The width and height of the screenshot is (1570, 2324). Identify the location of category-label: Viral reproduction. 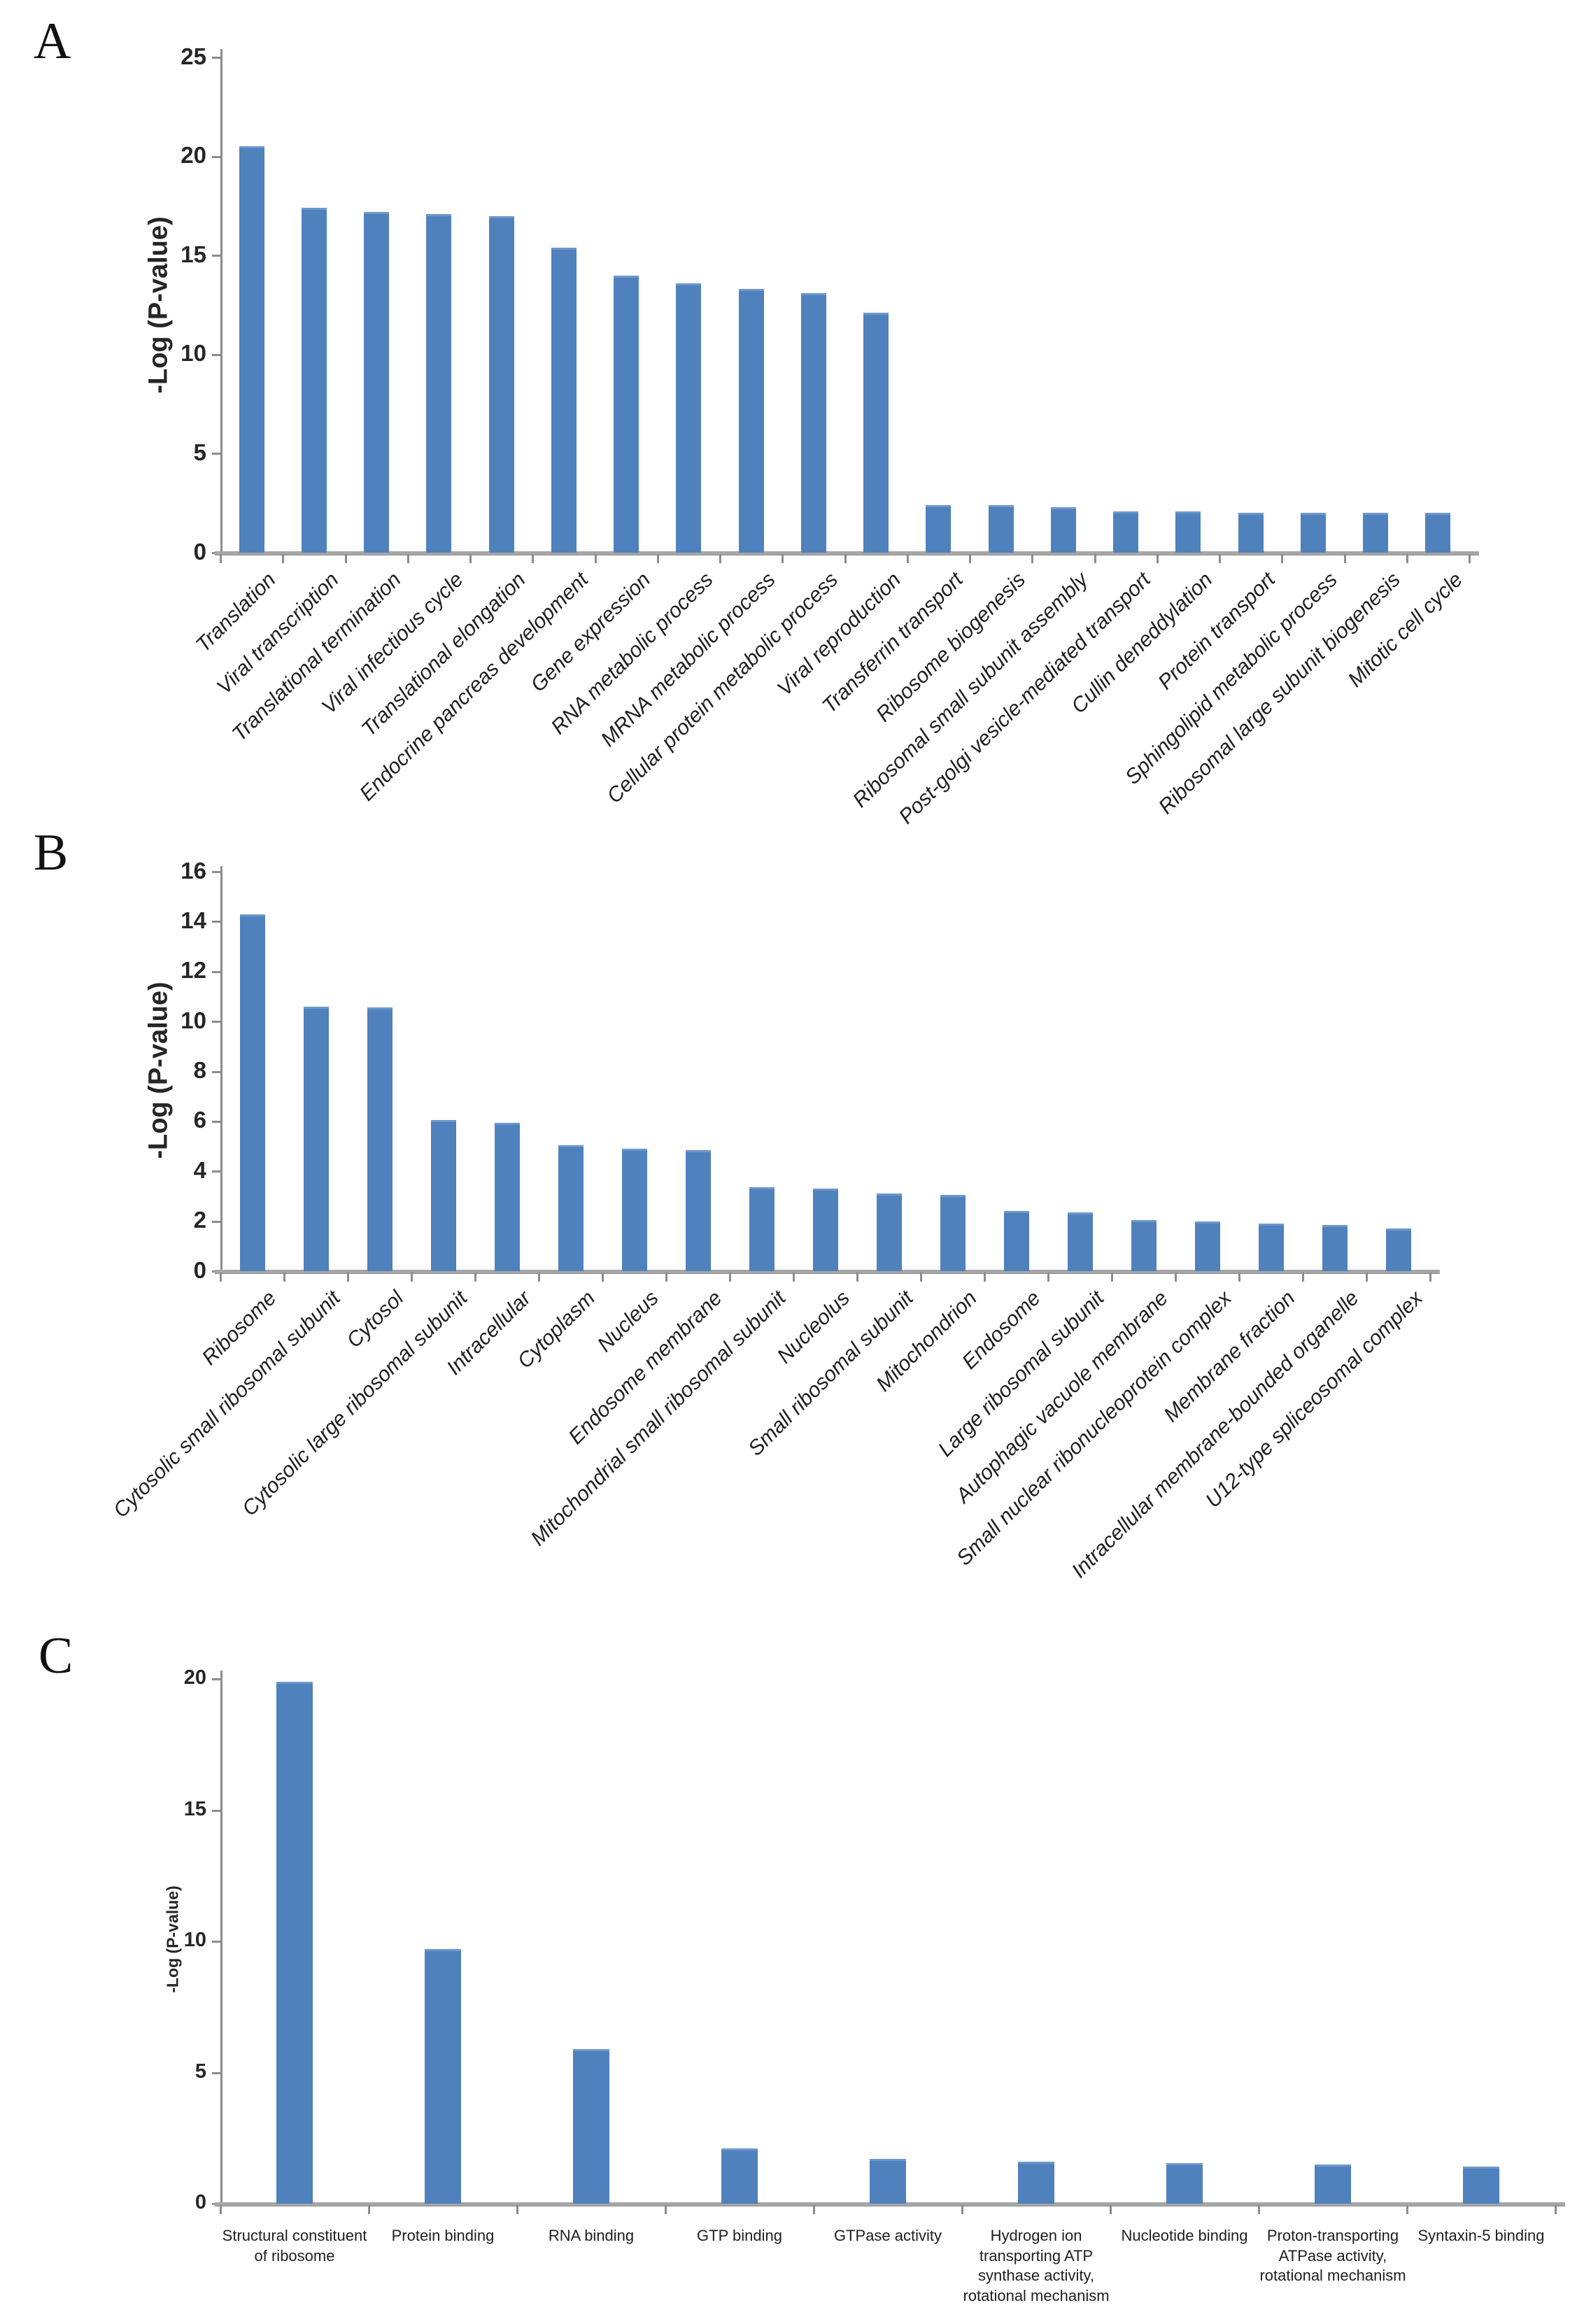
(838, 634).